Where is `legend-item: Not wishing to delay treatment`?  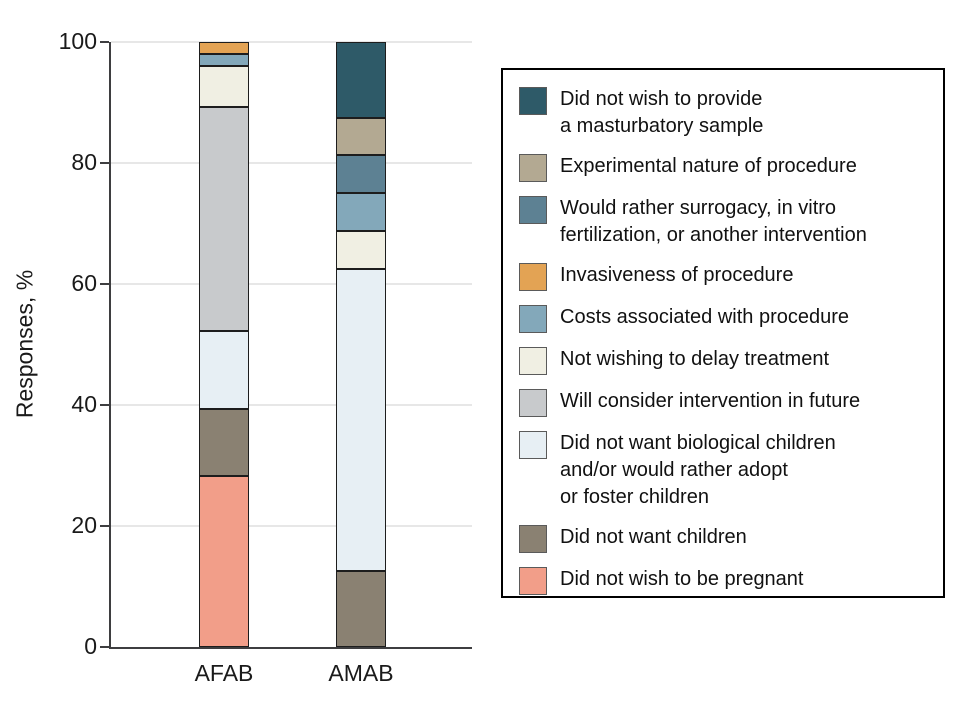
legend-item: Not wishing to delay treatment is located at coordinates (724, 360).